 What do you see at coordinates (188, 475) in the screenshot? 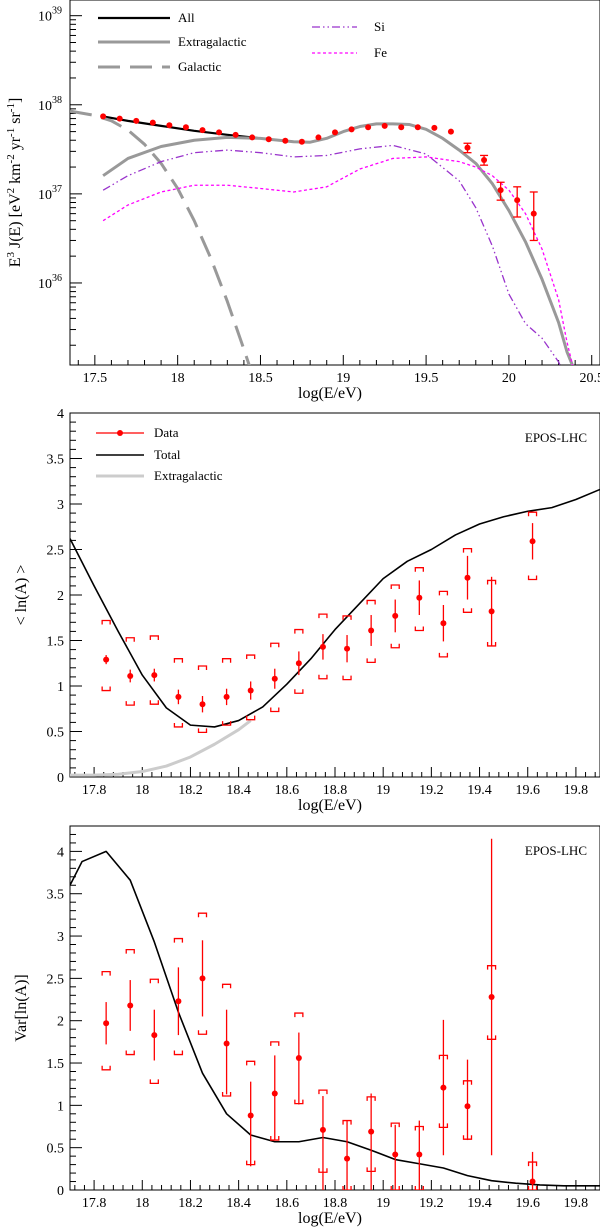
I see `legend-label: Extragalactic` at bounding box center [188, 475].